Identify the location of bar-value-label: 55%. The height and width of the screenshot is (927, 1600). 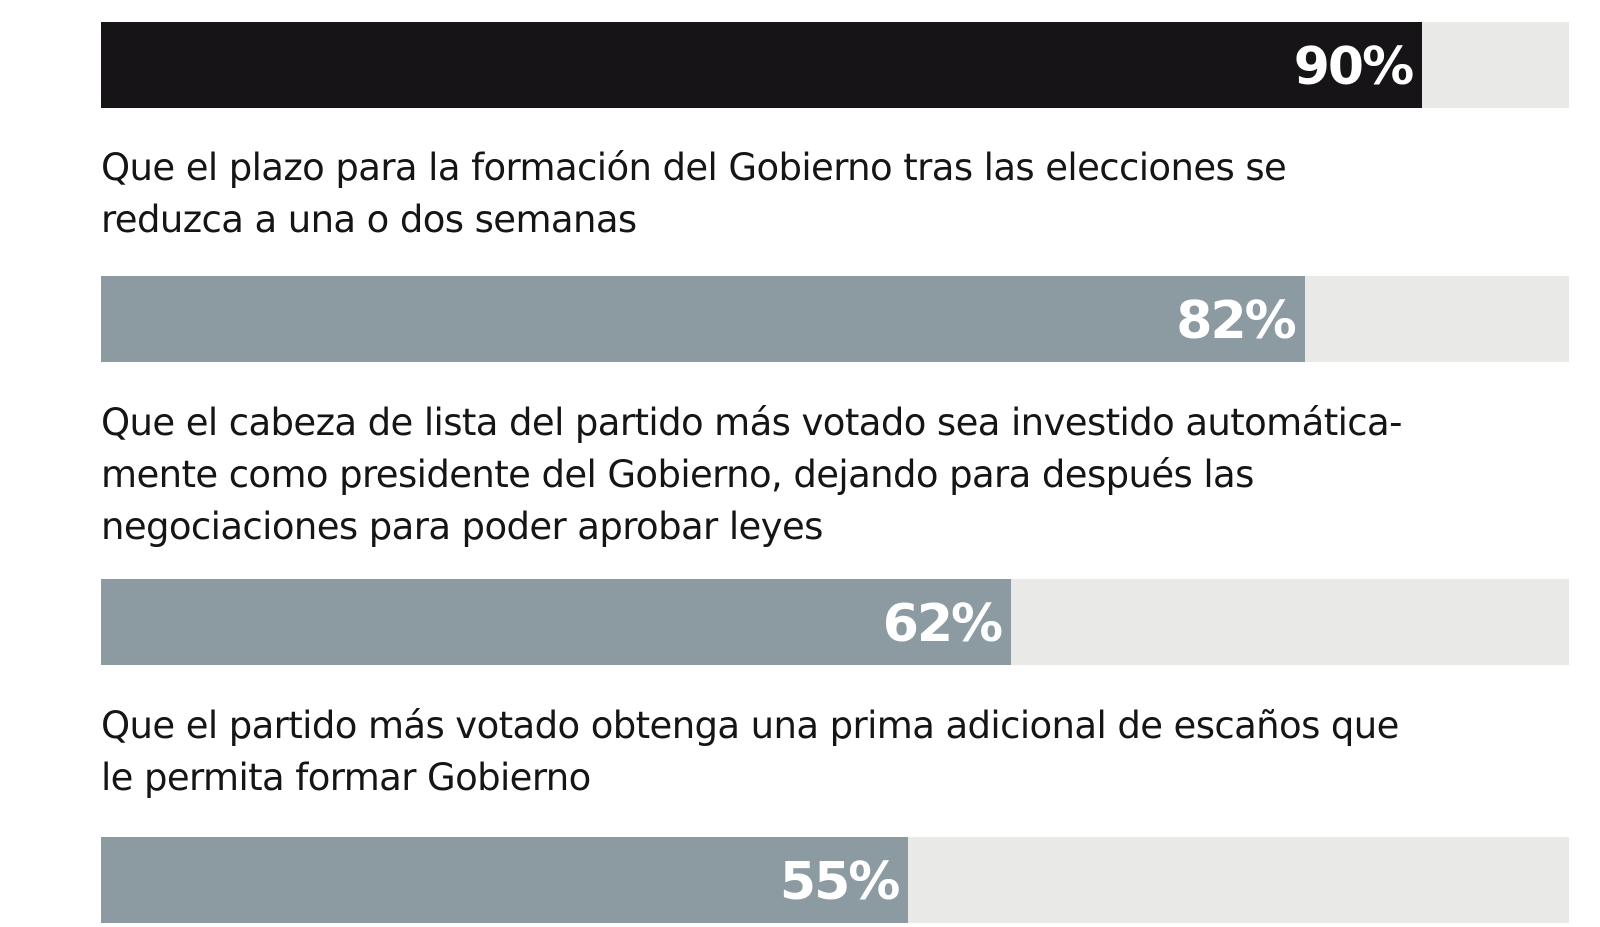
(839, 882).